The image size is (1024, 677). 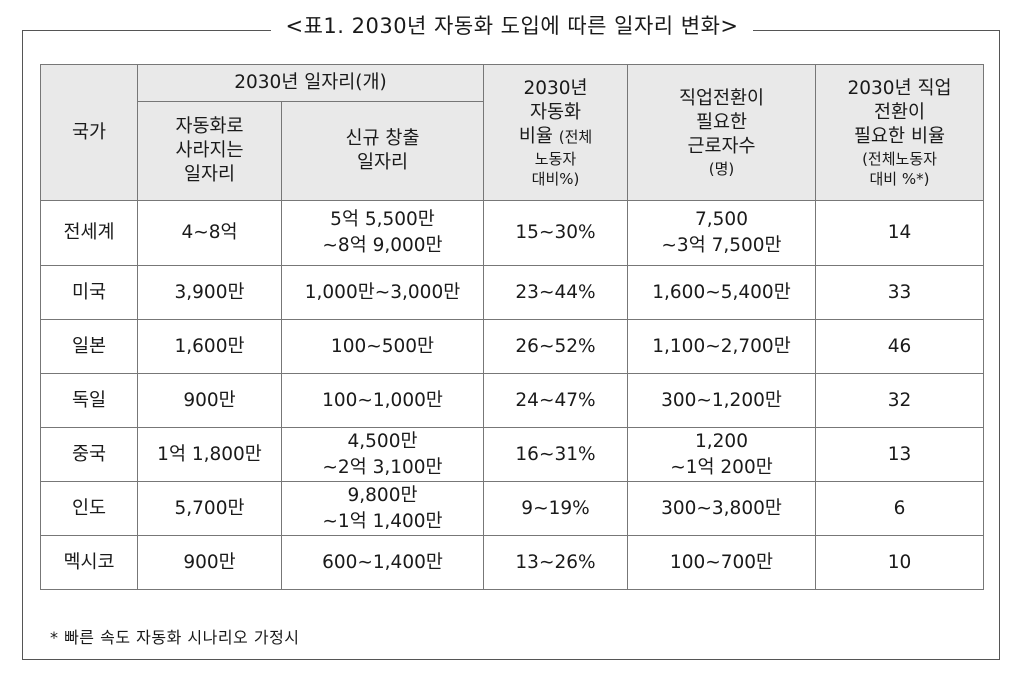 I want to click on cell-transition-ratio: 33, so click(x=899, y=292).